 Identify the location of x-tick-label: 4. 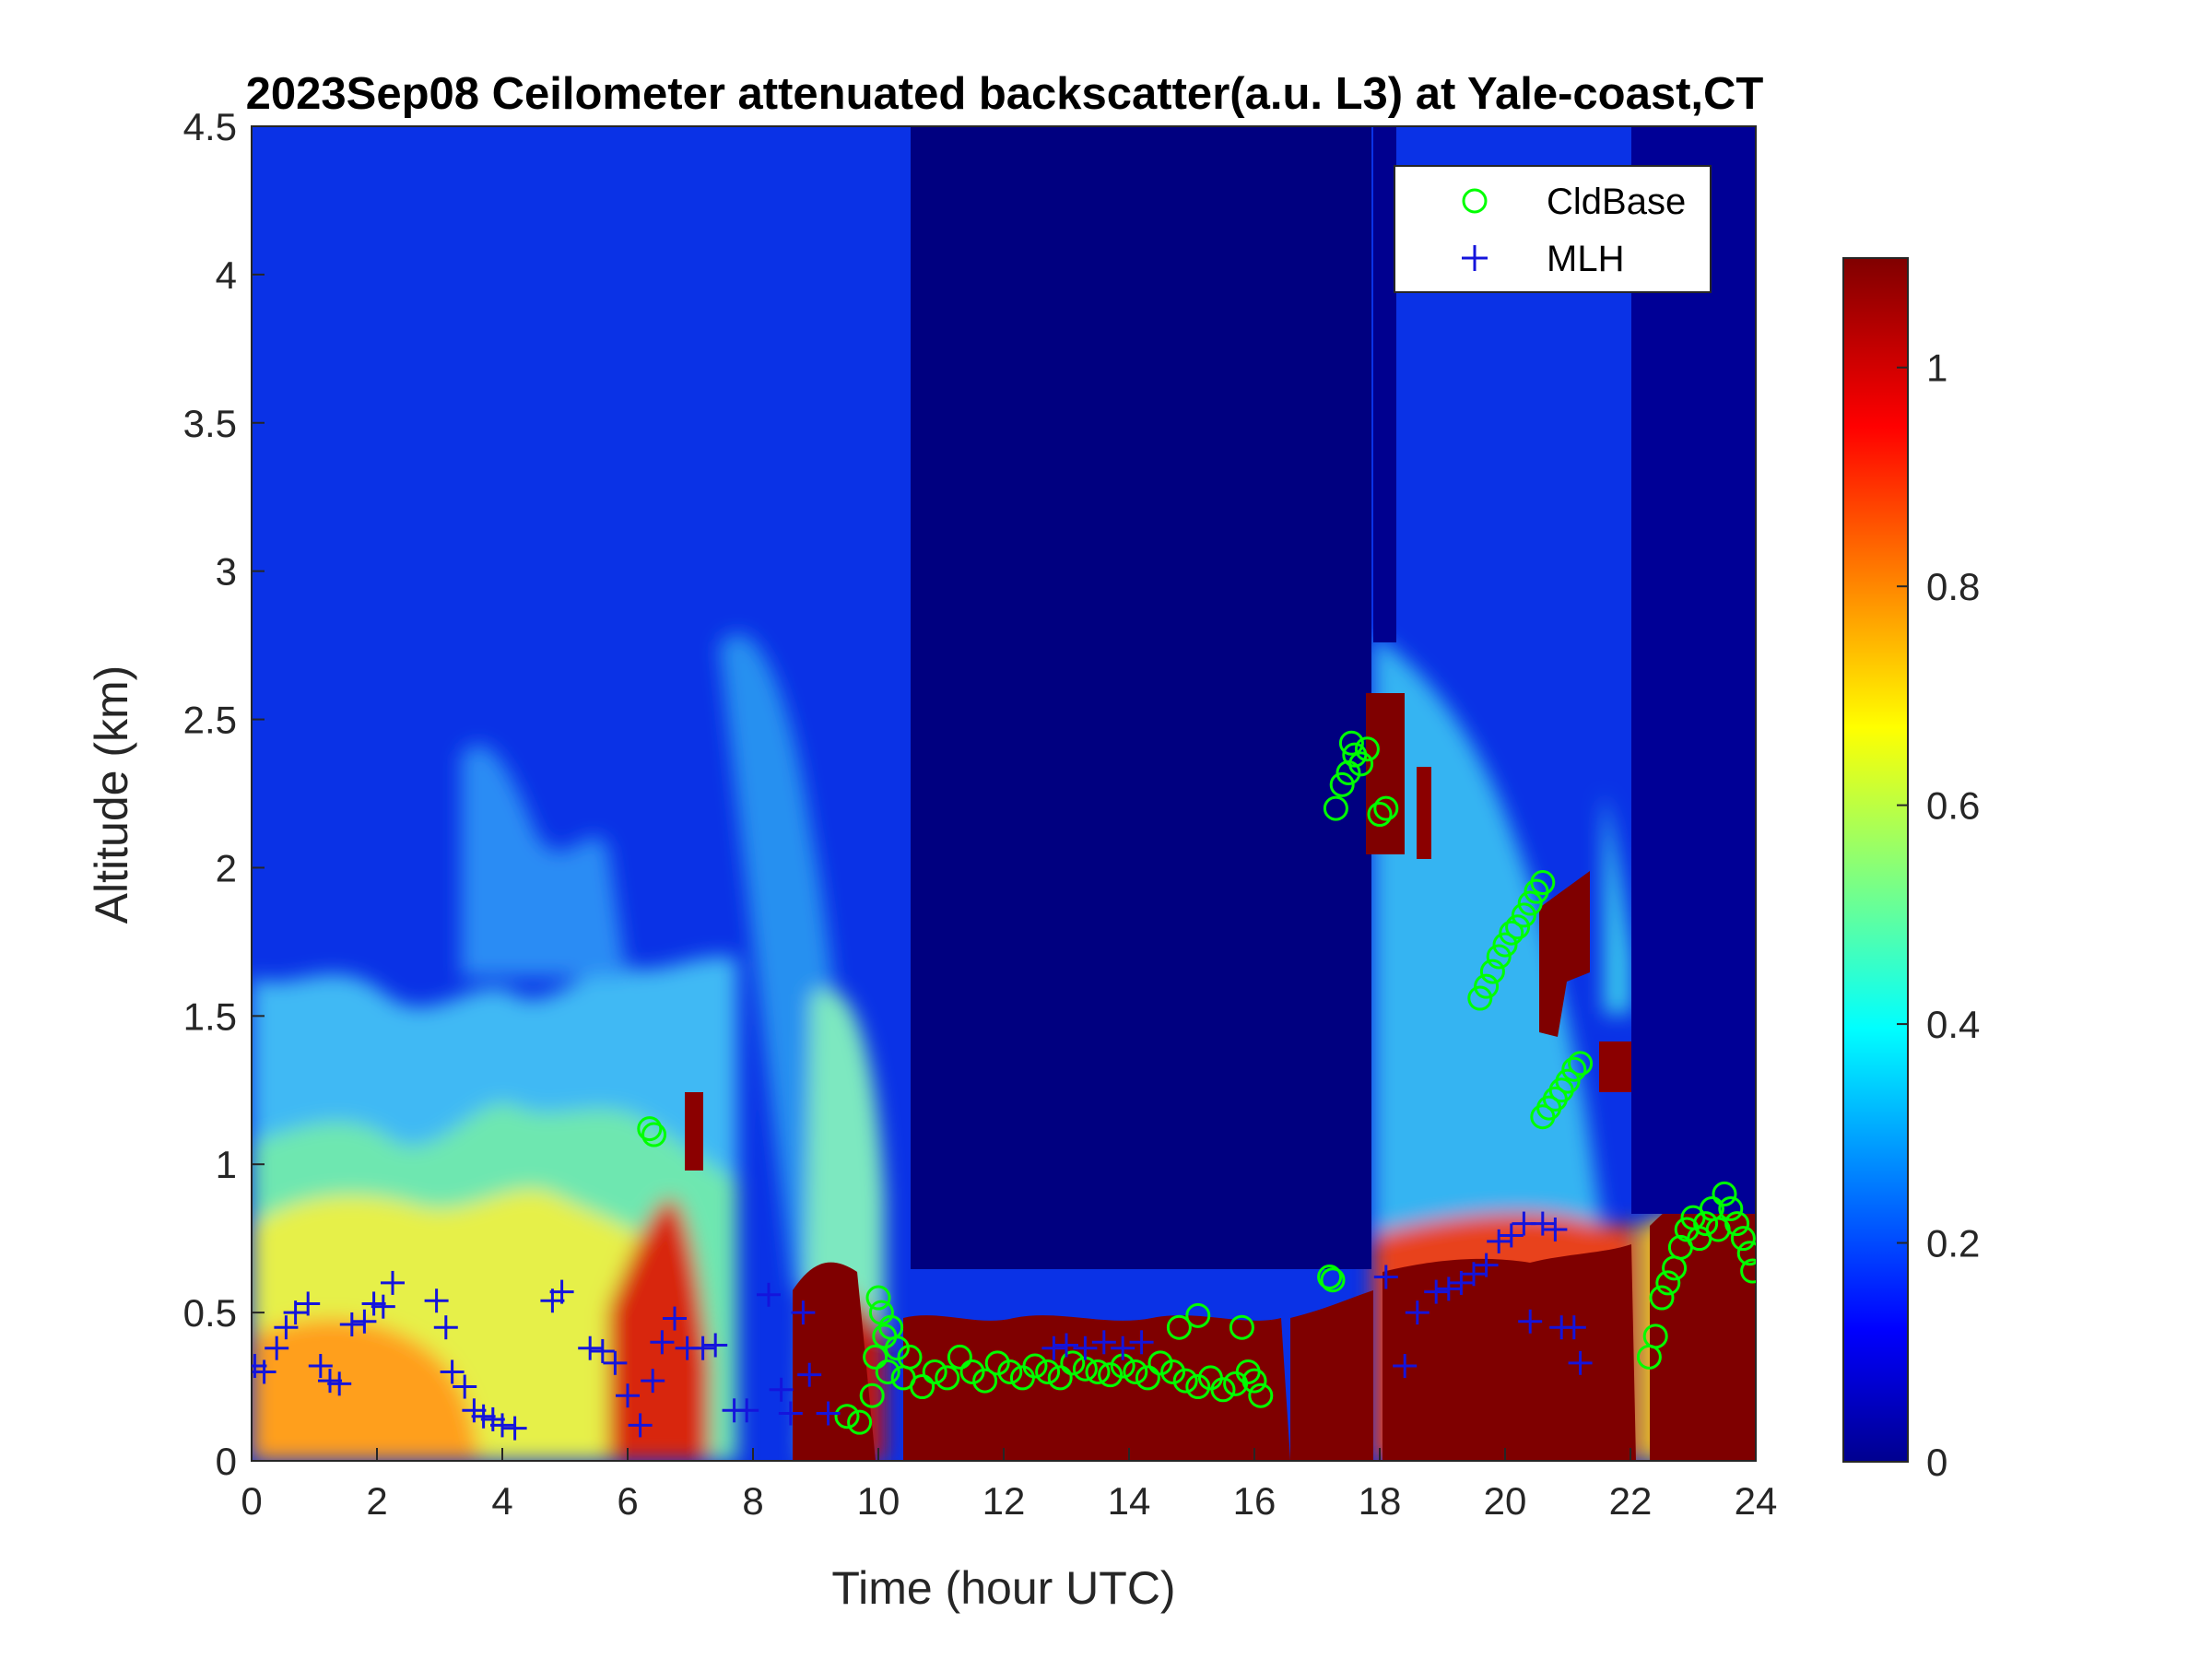
(501, 1501).